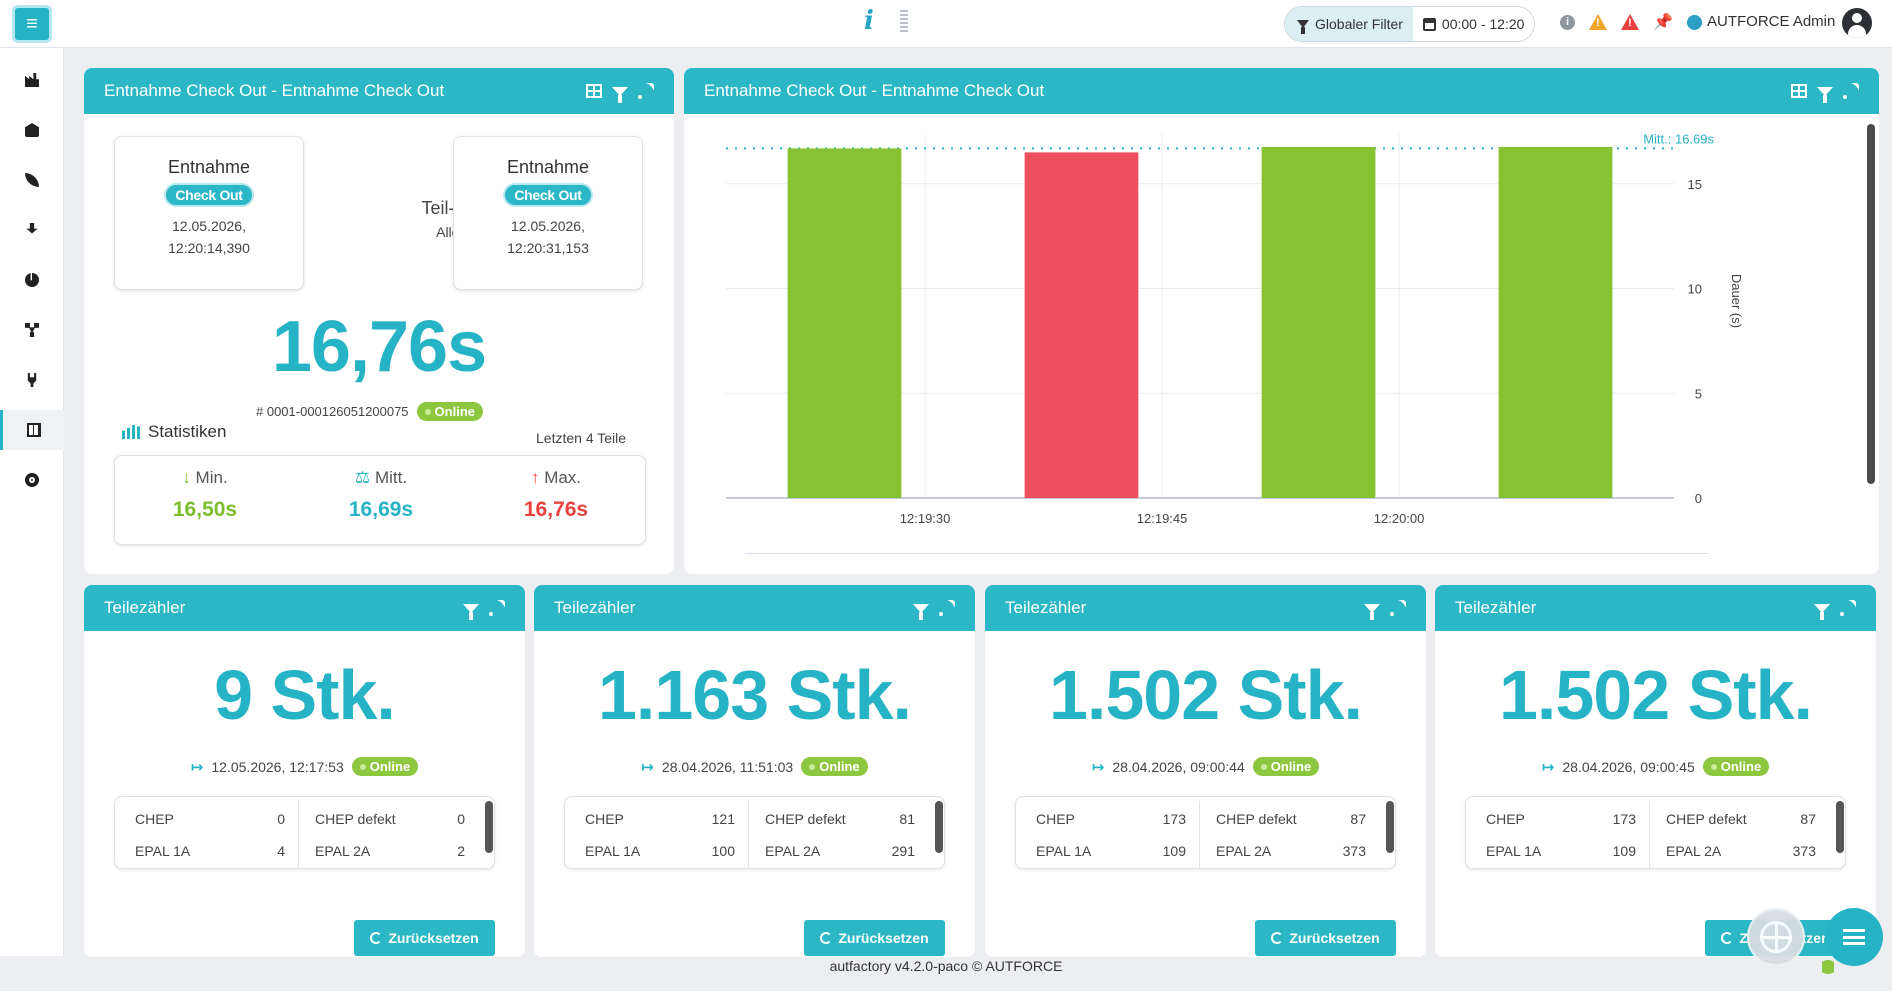 Image resolution: width=1892 pixels, height=991 pixels. What do you see at coordinates (1567, 22) in the screenshot?
I see `info-status-icon: i` at bounding box center [1567, 22].